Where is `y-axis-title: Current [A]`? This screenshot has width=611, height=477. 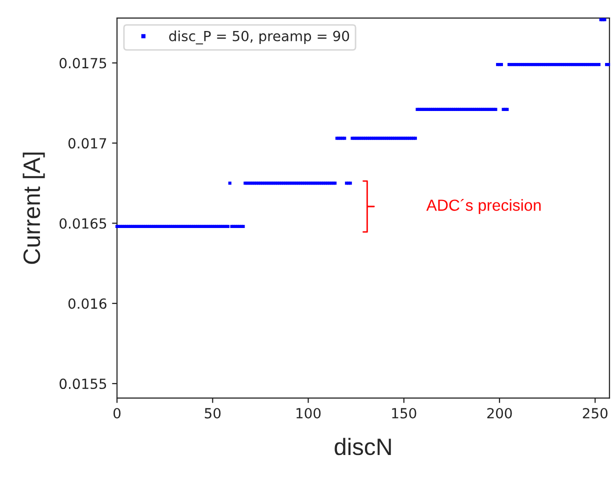 y-axis-title: Current [A] is located at coordinates (33, 208).